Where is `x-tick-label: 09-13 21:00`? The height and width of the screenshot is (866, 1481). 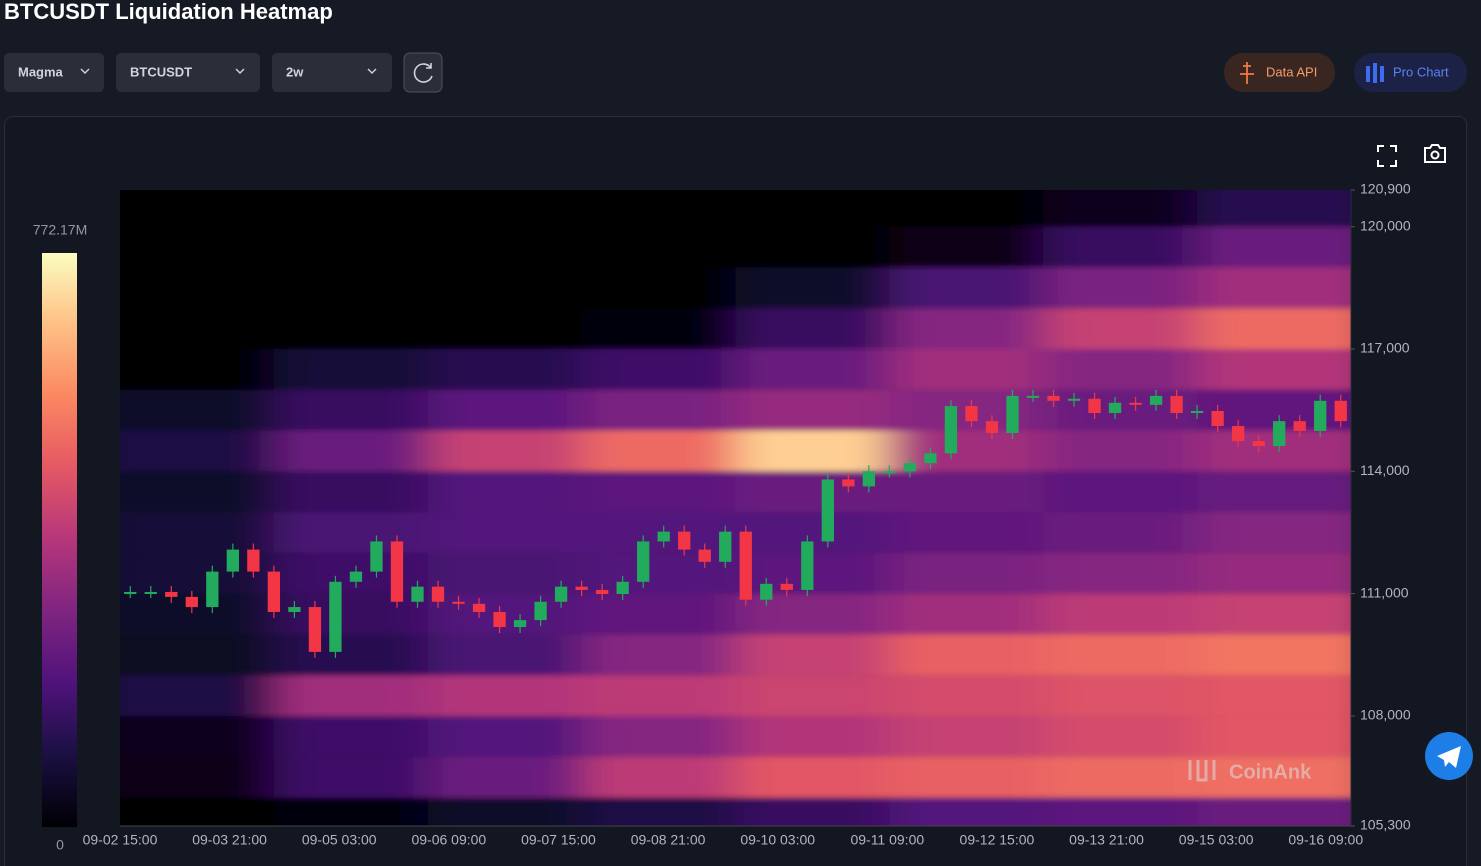
x-tick-label: 09-13 21:00 is located at coordinates (1106, 840).